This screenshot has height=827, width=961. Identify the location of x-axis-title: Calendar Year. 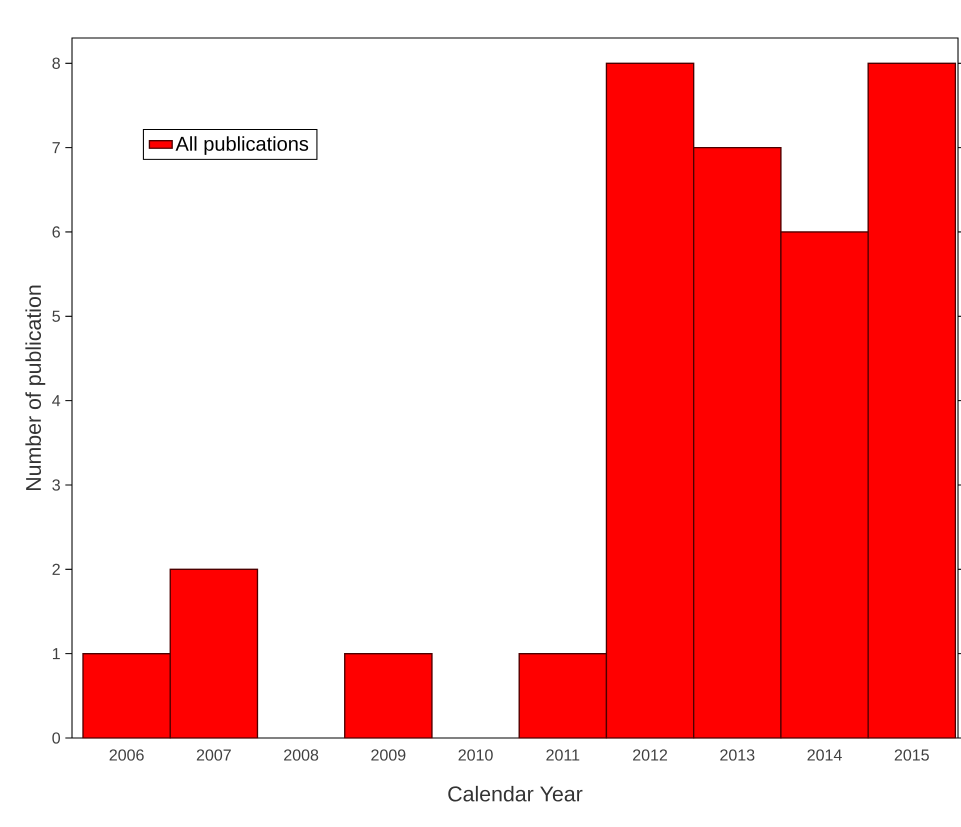
(515, 794).